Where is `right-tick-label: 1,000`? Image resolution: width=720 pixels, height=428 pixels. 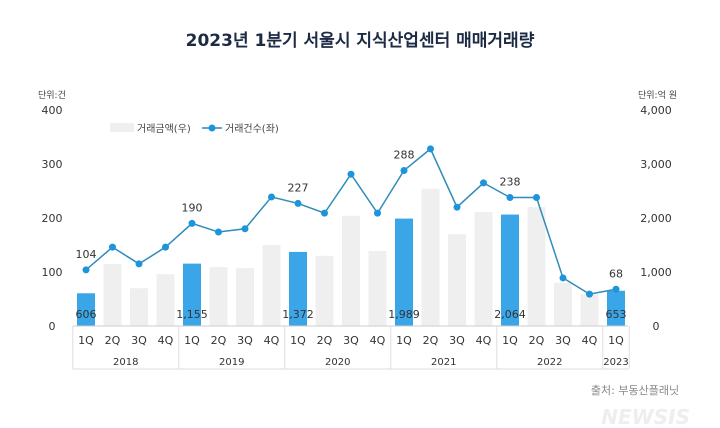
right-tick-label: 1,000 is located at coordinates (656, 272).